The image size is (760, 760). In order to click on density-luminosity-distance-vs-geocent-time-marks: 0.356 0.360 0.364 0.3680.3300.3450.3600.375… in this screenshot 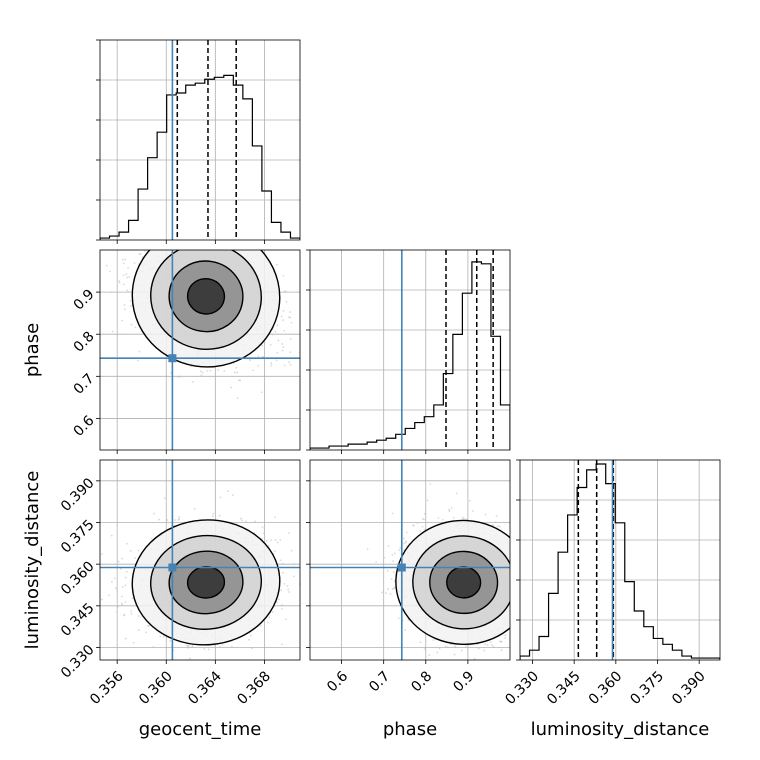, I will do `click(179, 584)`.